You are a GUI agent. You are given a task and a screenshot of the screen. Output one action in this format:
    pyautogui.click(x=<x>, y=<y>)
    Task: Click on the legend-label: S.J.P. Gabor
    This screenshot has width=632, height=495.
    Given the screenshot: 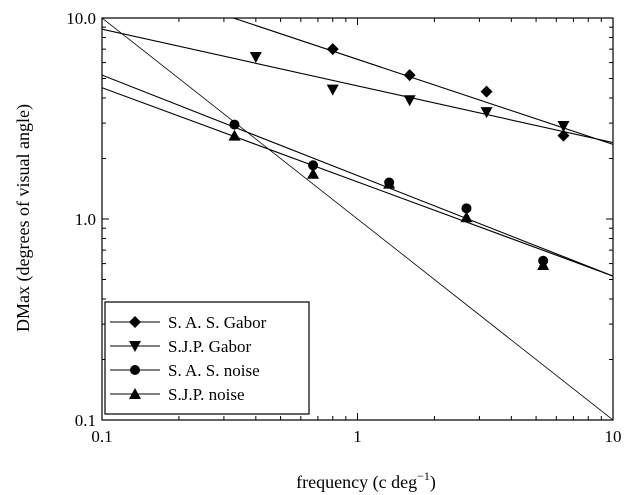 What is the action you would take?
    pyautogui.click(x=209, y=346)
    